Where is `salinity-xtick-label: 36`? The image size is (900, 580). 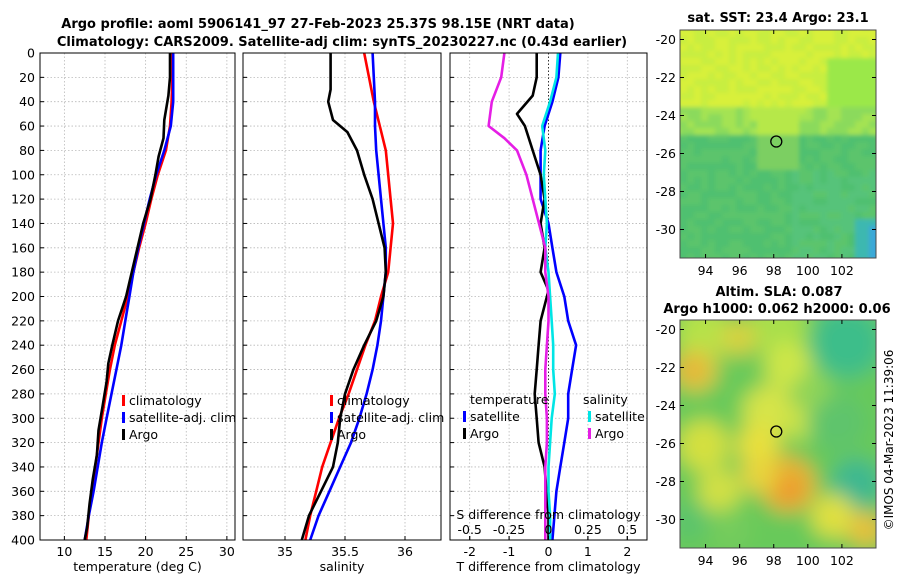 salinity-xtick-label: 36 is located at coordinates (405, 551).